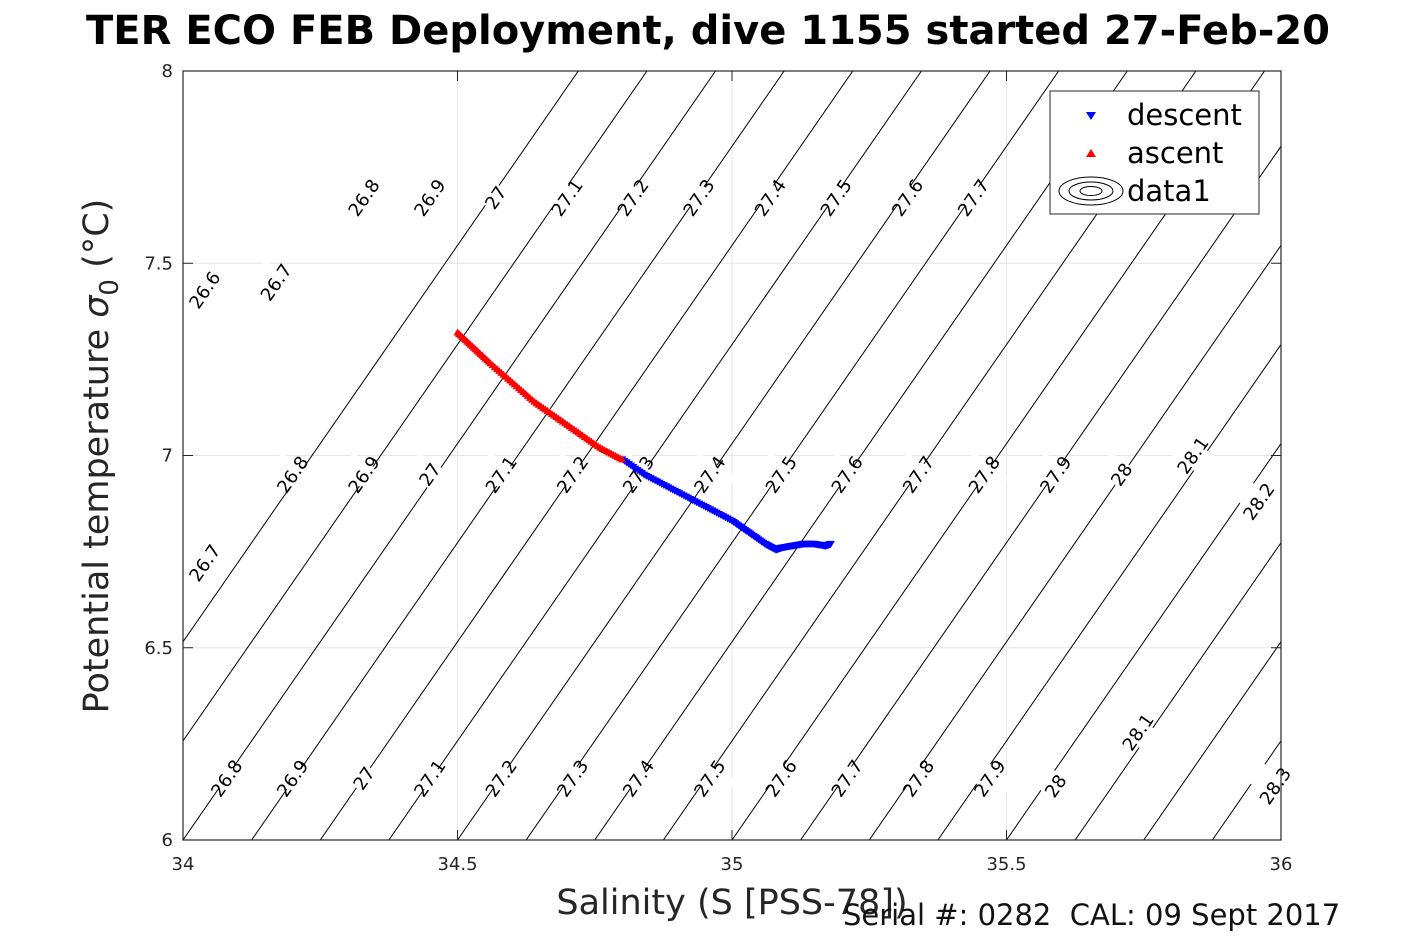 Image resolution: width=1417 pixels, height=945 pixels. I want to click on y-tick-label: 7, so click(167, 456).